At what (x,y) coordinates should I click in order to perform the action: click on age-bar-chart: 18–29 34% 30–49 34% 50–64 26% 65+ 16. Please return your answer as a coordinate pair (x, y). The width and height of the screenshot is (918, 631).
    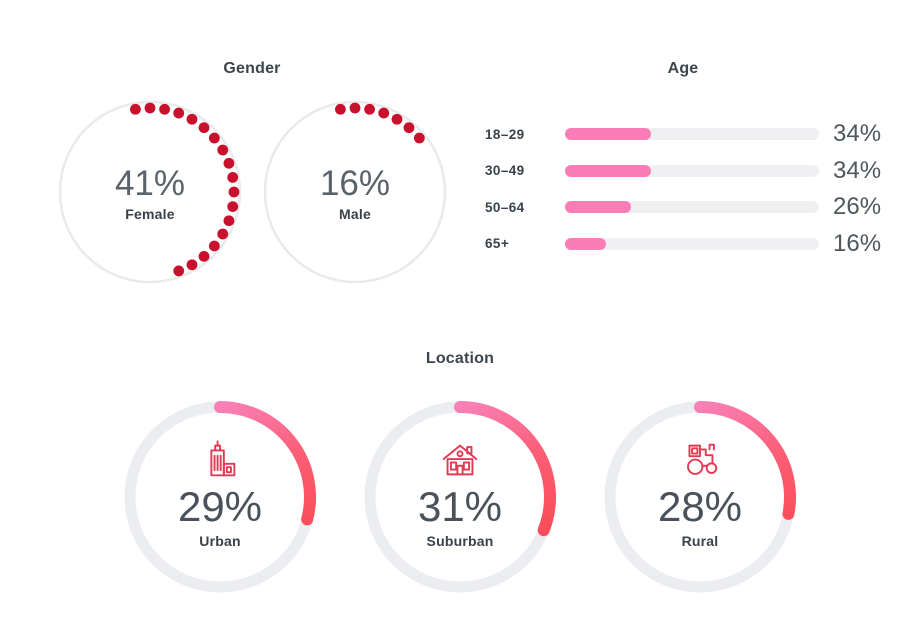
    Looking at the image, I should click on (695, 189).